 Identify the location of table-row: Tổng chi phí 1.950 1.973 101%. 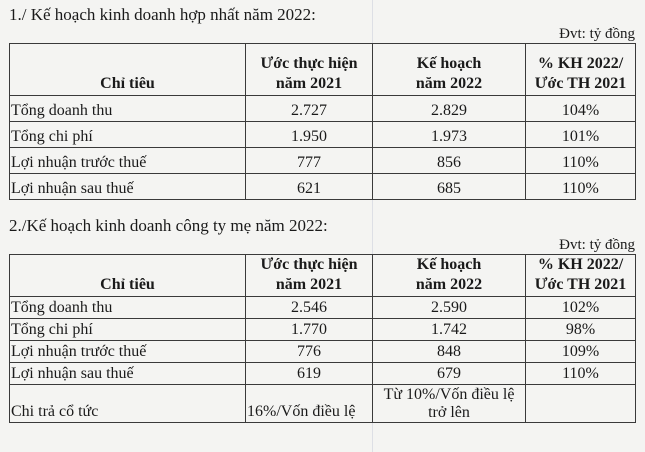
(322, 134).